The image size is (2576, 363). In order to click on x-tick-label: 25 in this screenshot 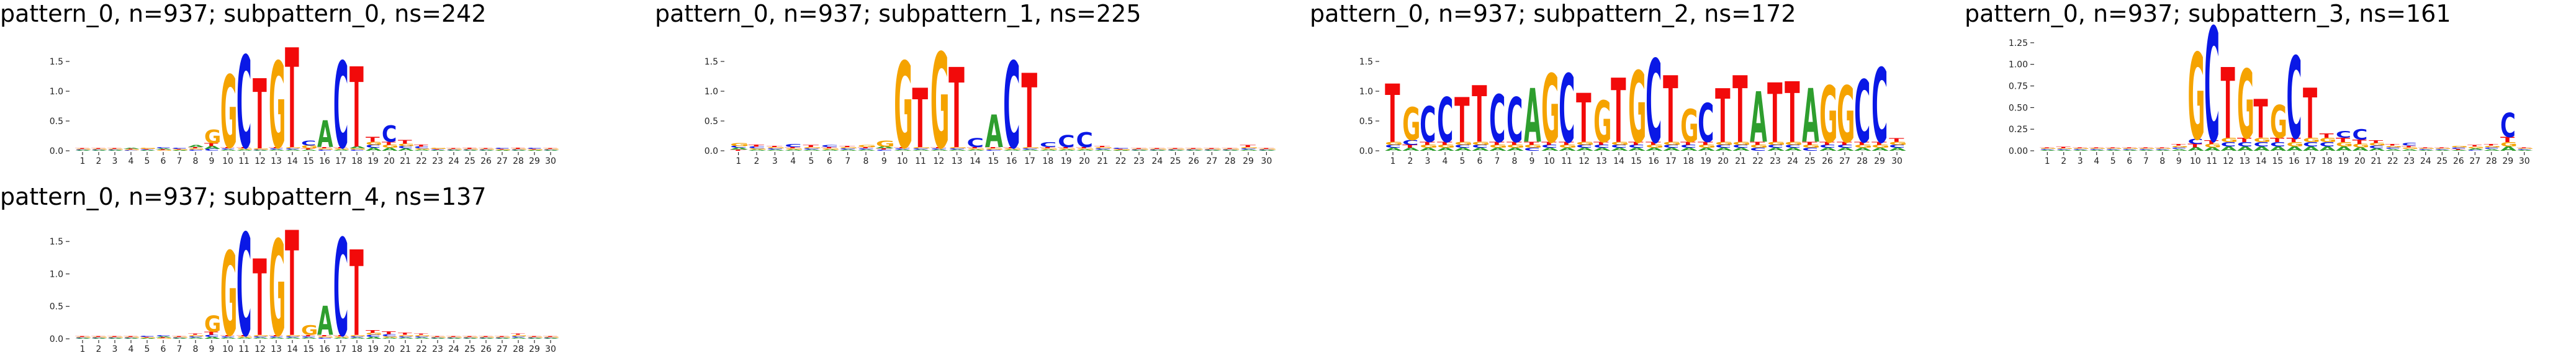, I will do `click(2442, 161)`.